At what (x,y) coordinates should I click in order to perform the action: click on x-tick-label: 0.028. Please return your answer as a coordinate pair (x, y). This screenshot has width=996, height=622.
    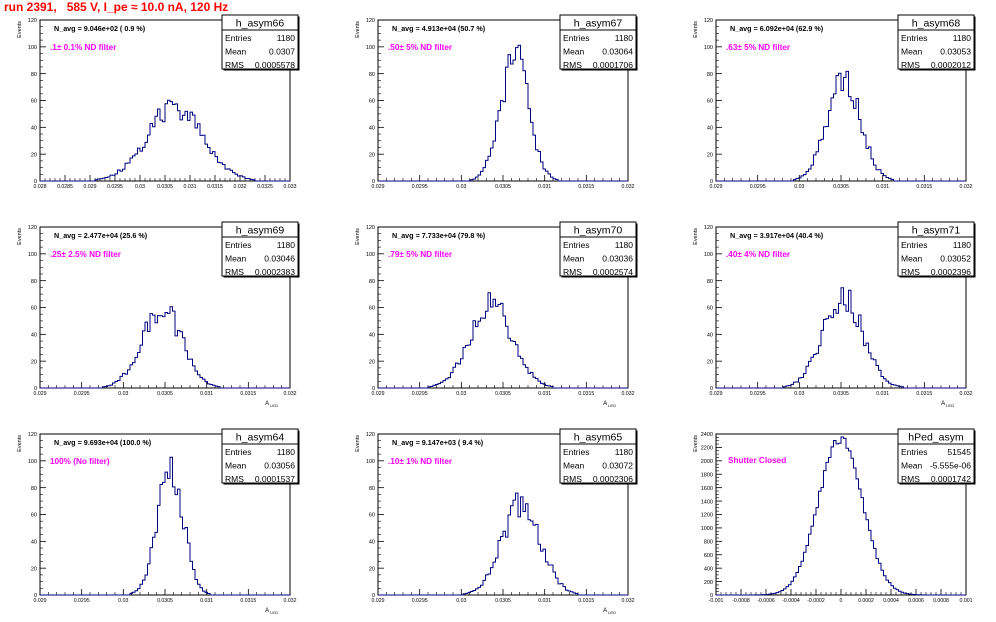
    Looking at the image, I should click on (40, 187).